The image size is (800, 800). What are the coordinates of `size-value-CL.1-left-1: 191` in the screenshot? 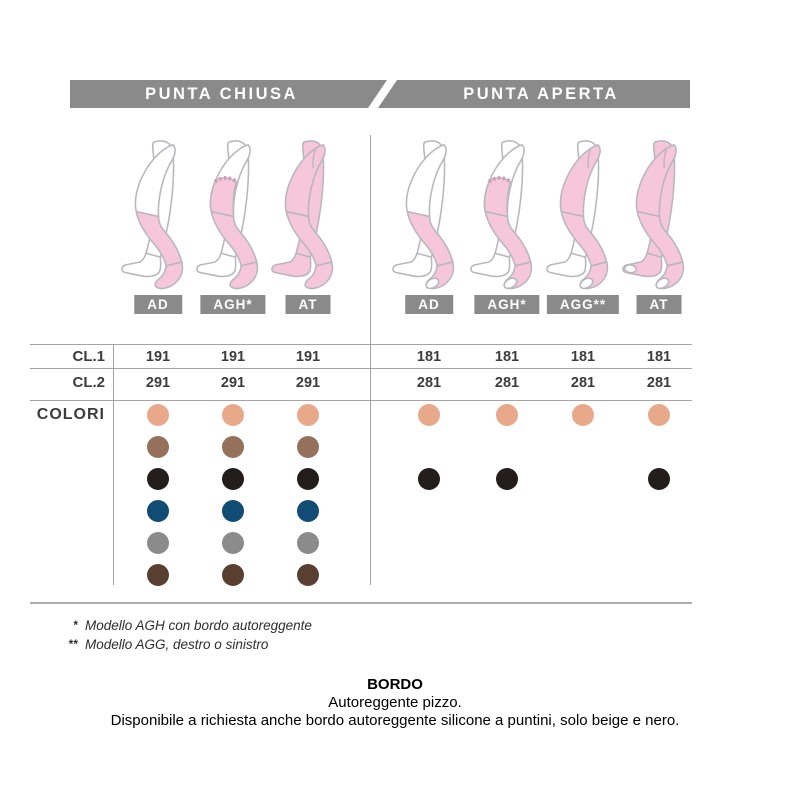 It's located at (233, 357).